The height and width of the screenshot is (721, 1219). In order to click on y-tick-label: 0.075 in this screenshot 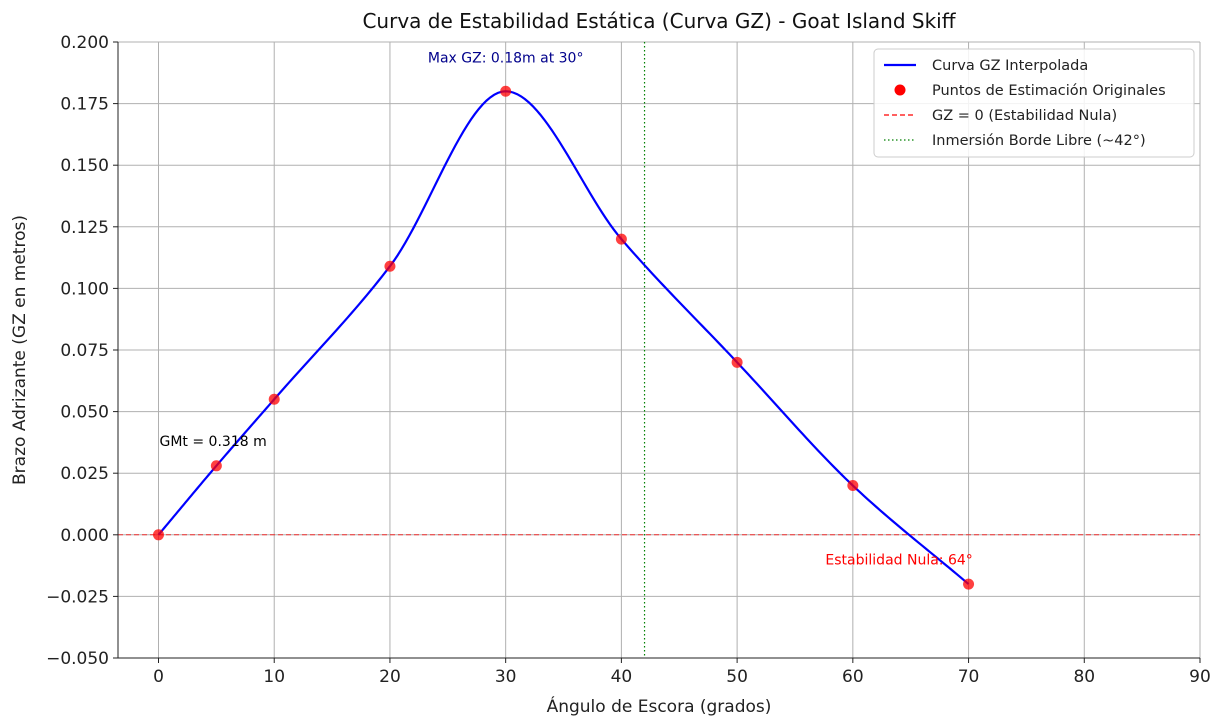, I will do `click(84, 351)`.